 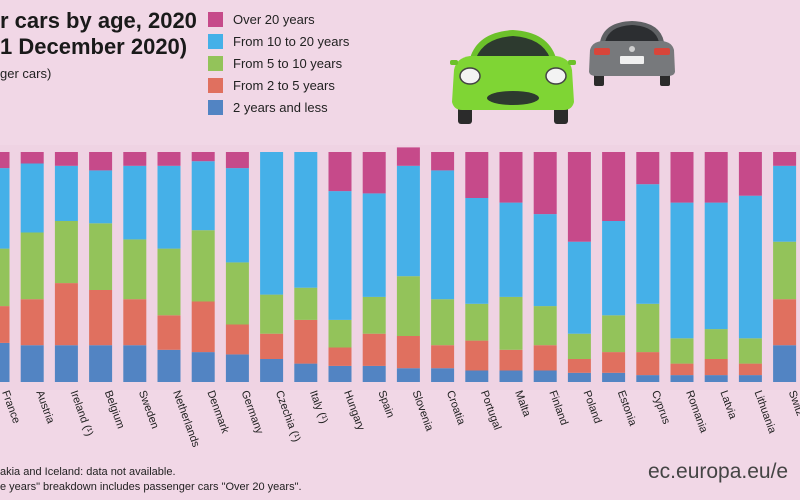 I want to click on category-label: Estonia, so click(x=627, y=408).